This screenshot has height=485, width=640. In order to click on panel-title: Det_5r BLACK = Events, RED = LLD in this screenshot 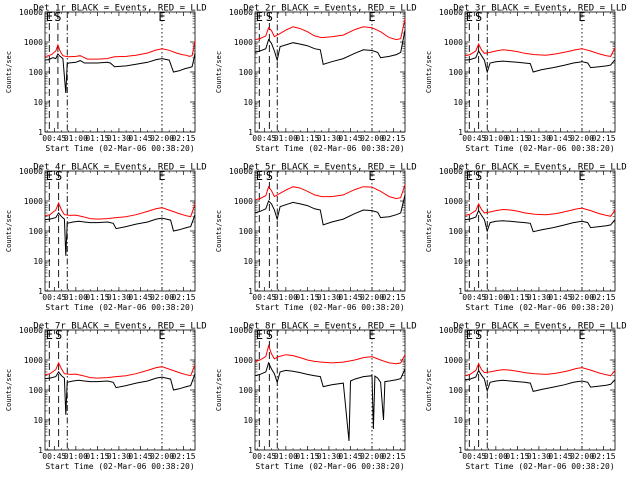, I will do `click(329, 168)`.